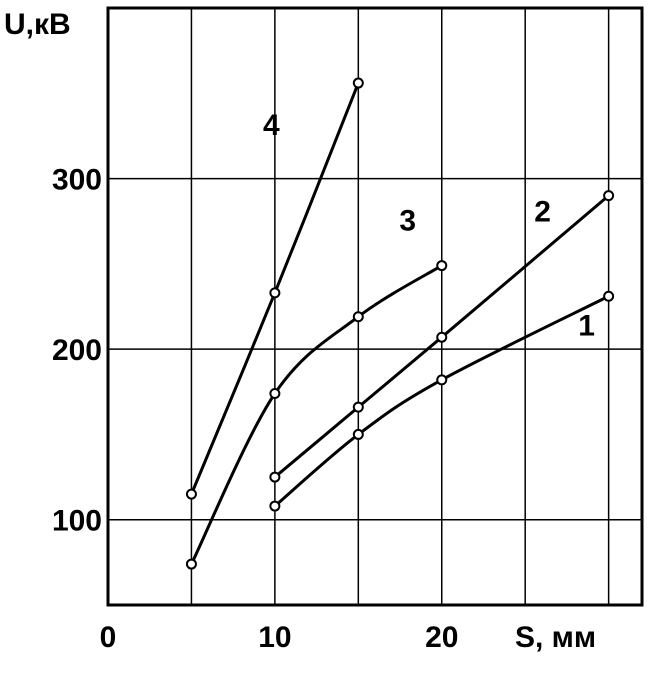 This screenshot has width=649, height=674. What do you see at coordinates (555, 637) in the screenshot?
I see `x-axis-label: S, мм` at bounding box center [555, 637].